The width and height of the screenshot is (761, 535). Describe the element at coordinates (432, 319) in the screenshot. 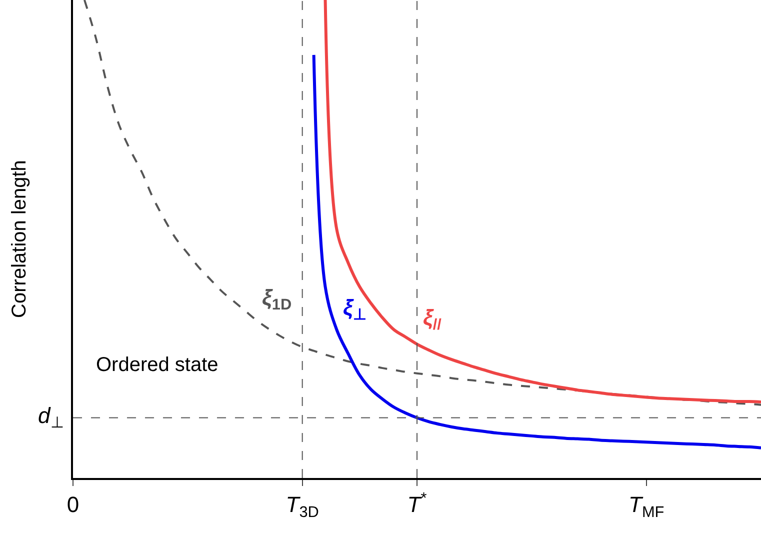

I see `series-label: ξ$_{//}$` at that location.